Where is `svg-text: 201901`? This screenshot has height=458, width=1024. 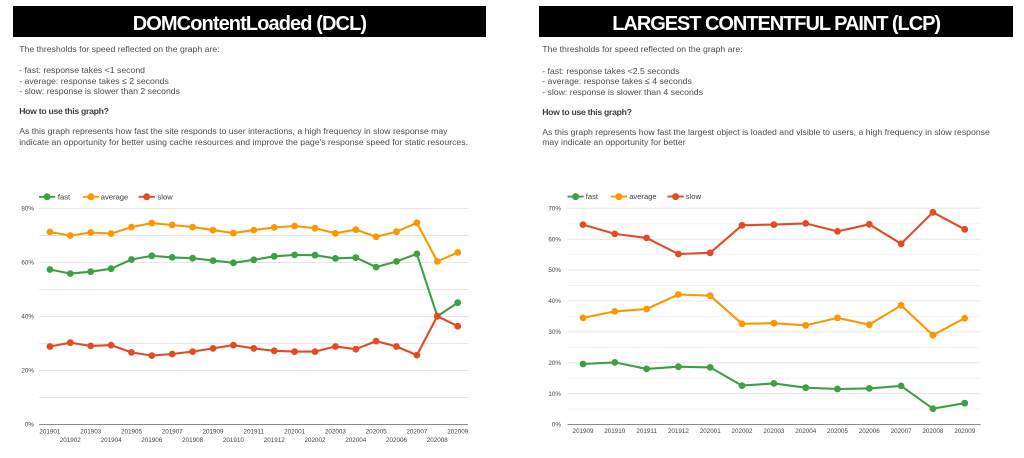 svg-text: 201901 is located at coordinates (50, 432).